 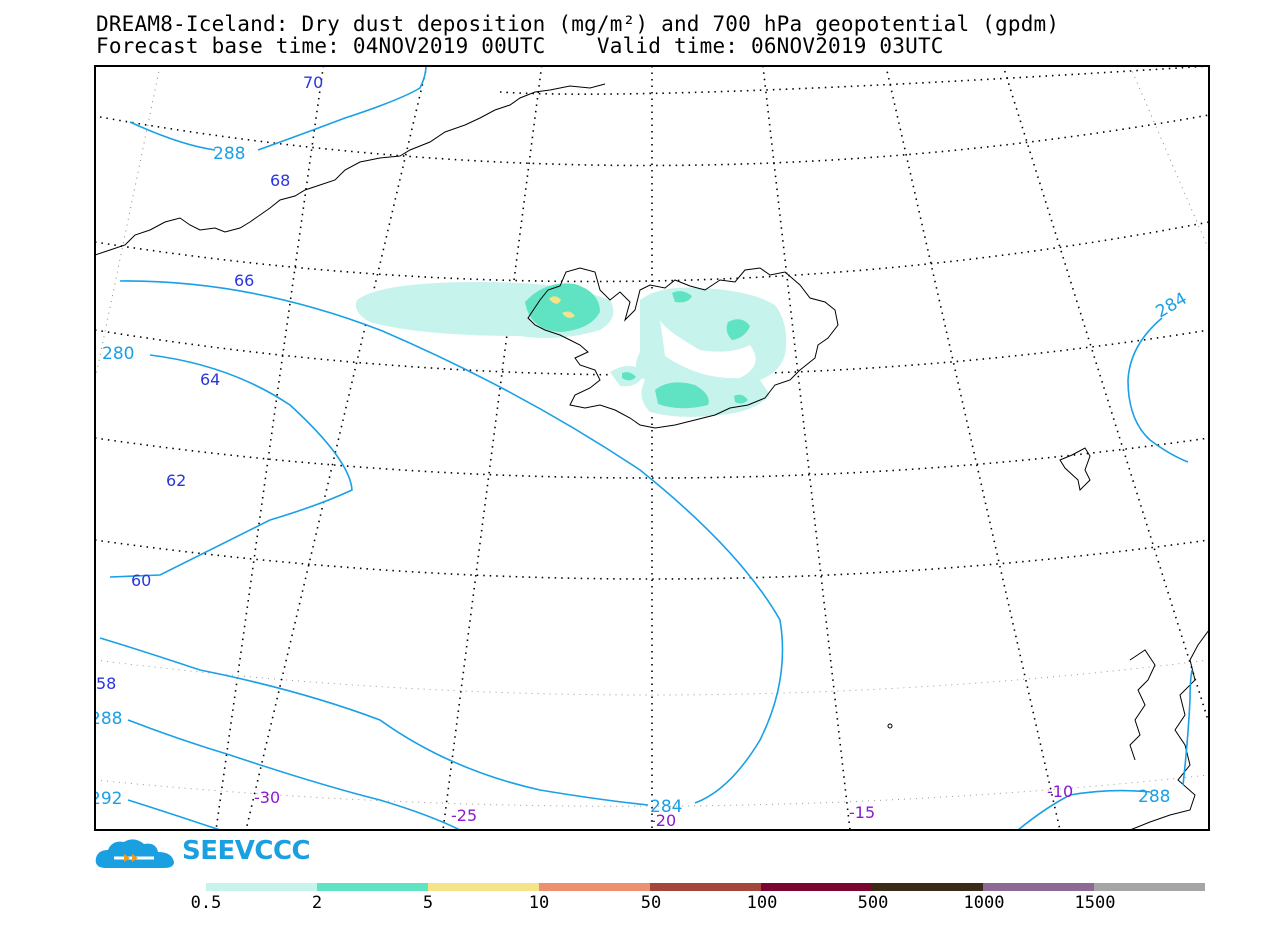 What do you see at coordinates (350, 169) in the screenshot?
I see `greenland-coast` at bounding box center [350, 169].